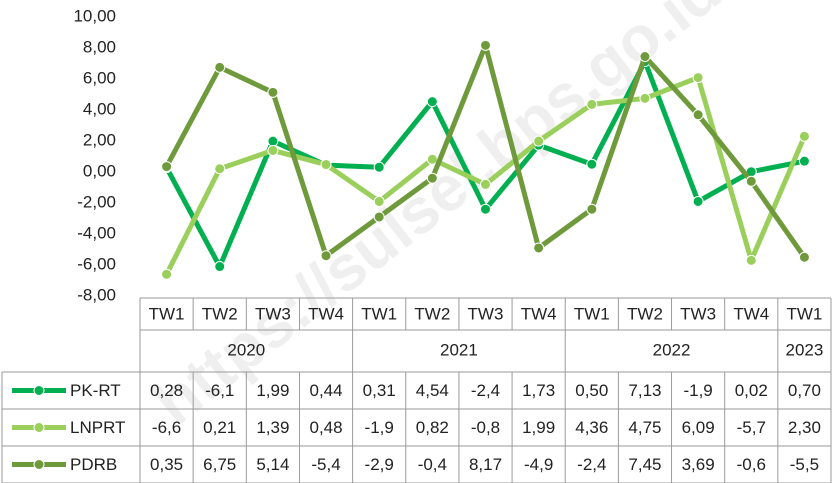  I want to click on table-value: 0,28, so click(166, 390).